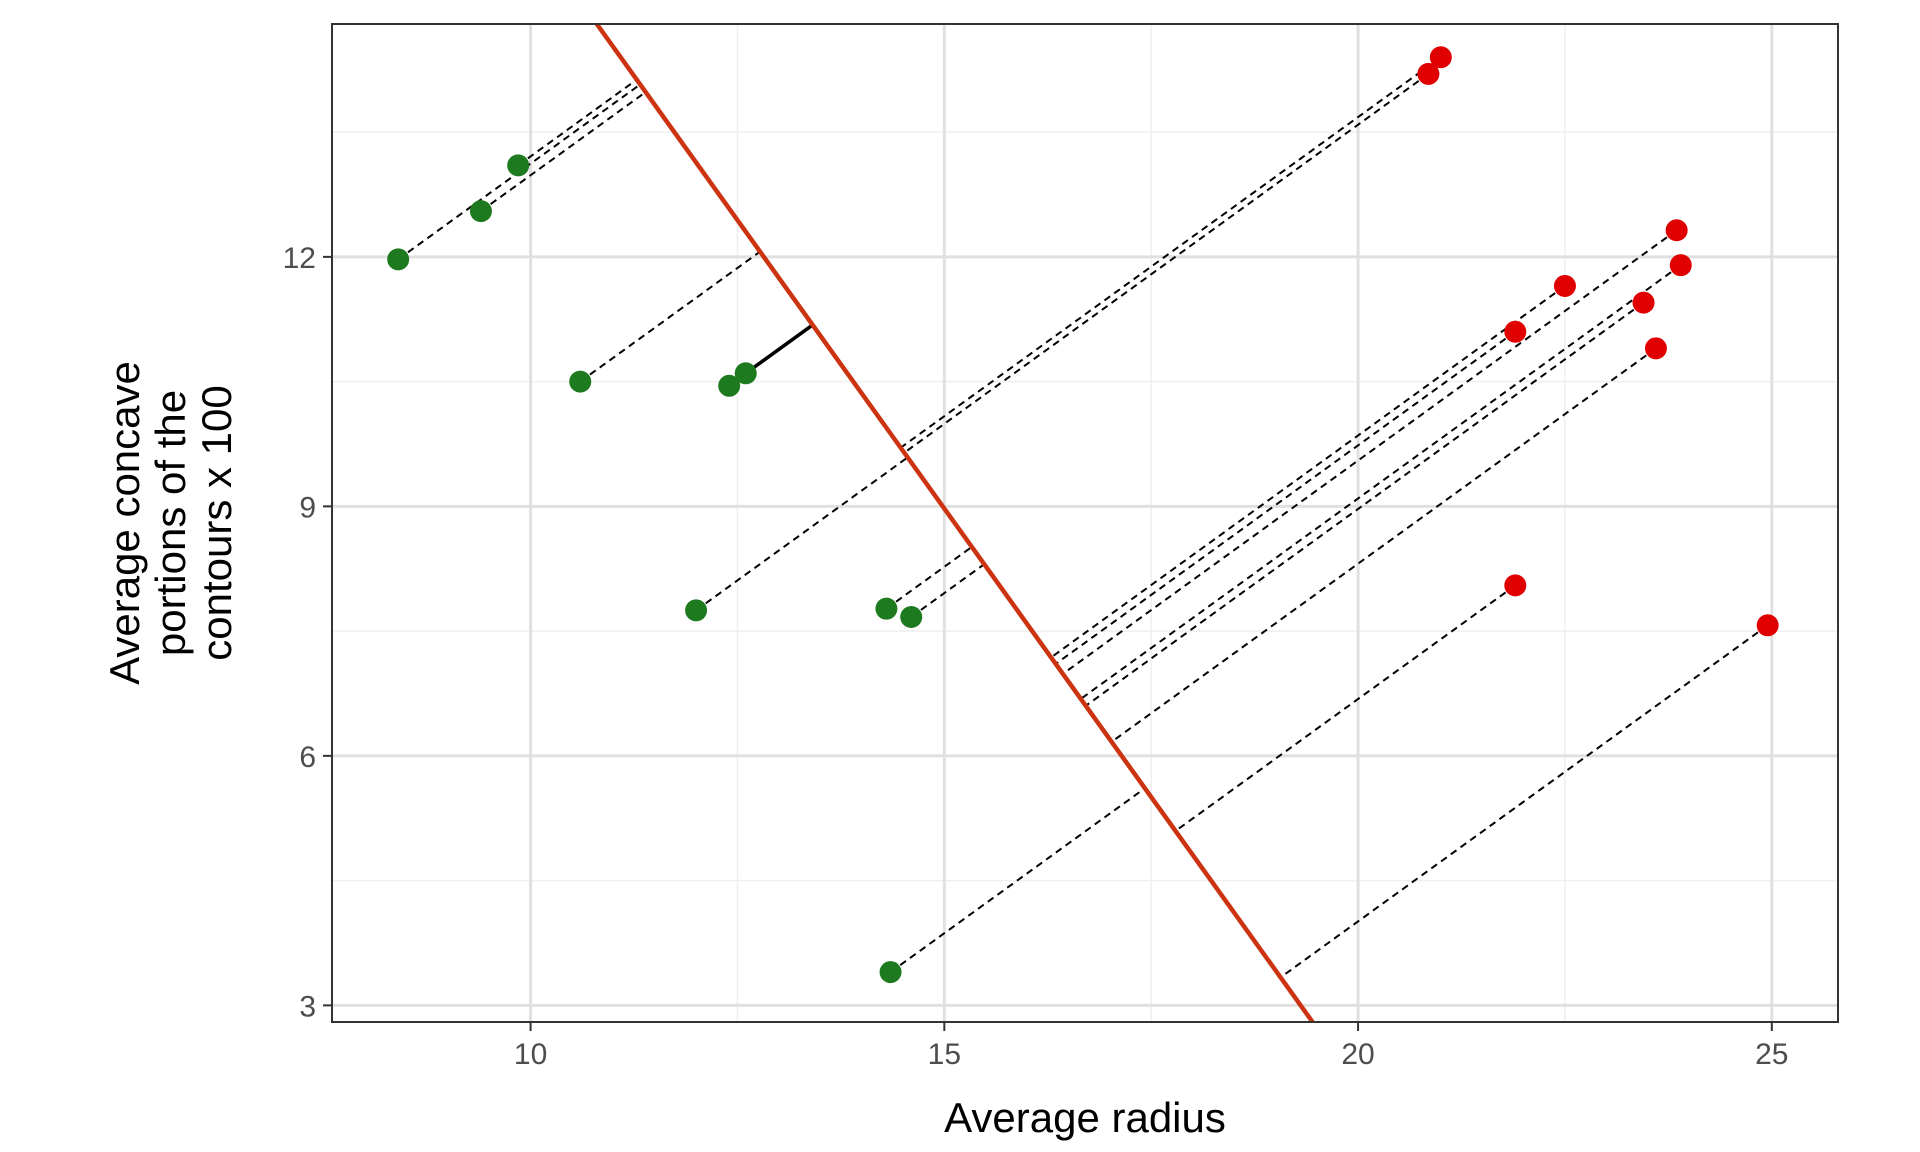  What do you see at coordinates (124, 523) in the screenshot?
I see `y-axis-title-line: Average concave` at bounding box center [124, 523].